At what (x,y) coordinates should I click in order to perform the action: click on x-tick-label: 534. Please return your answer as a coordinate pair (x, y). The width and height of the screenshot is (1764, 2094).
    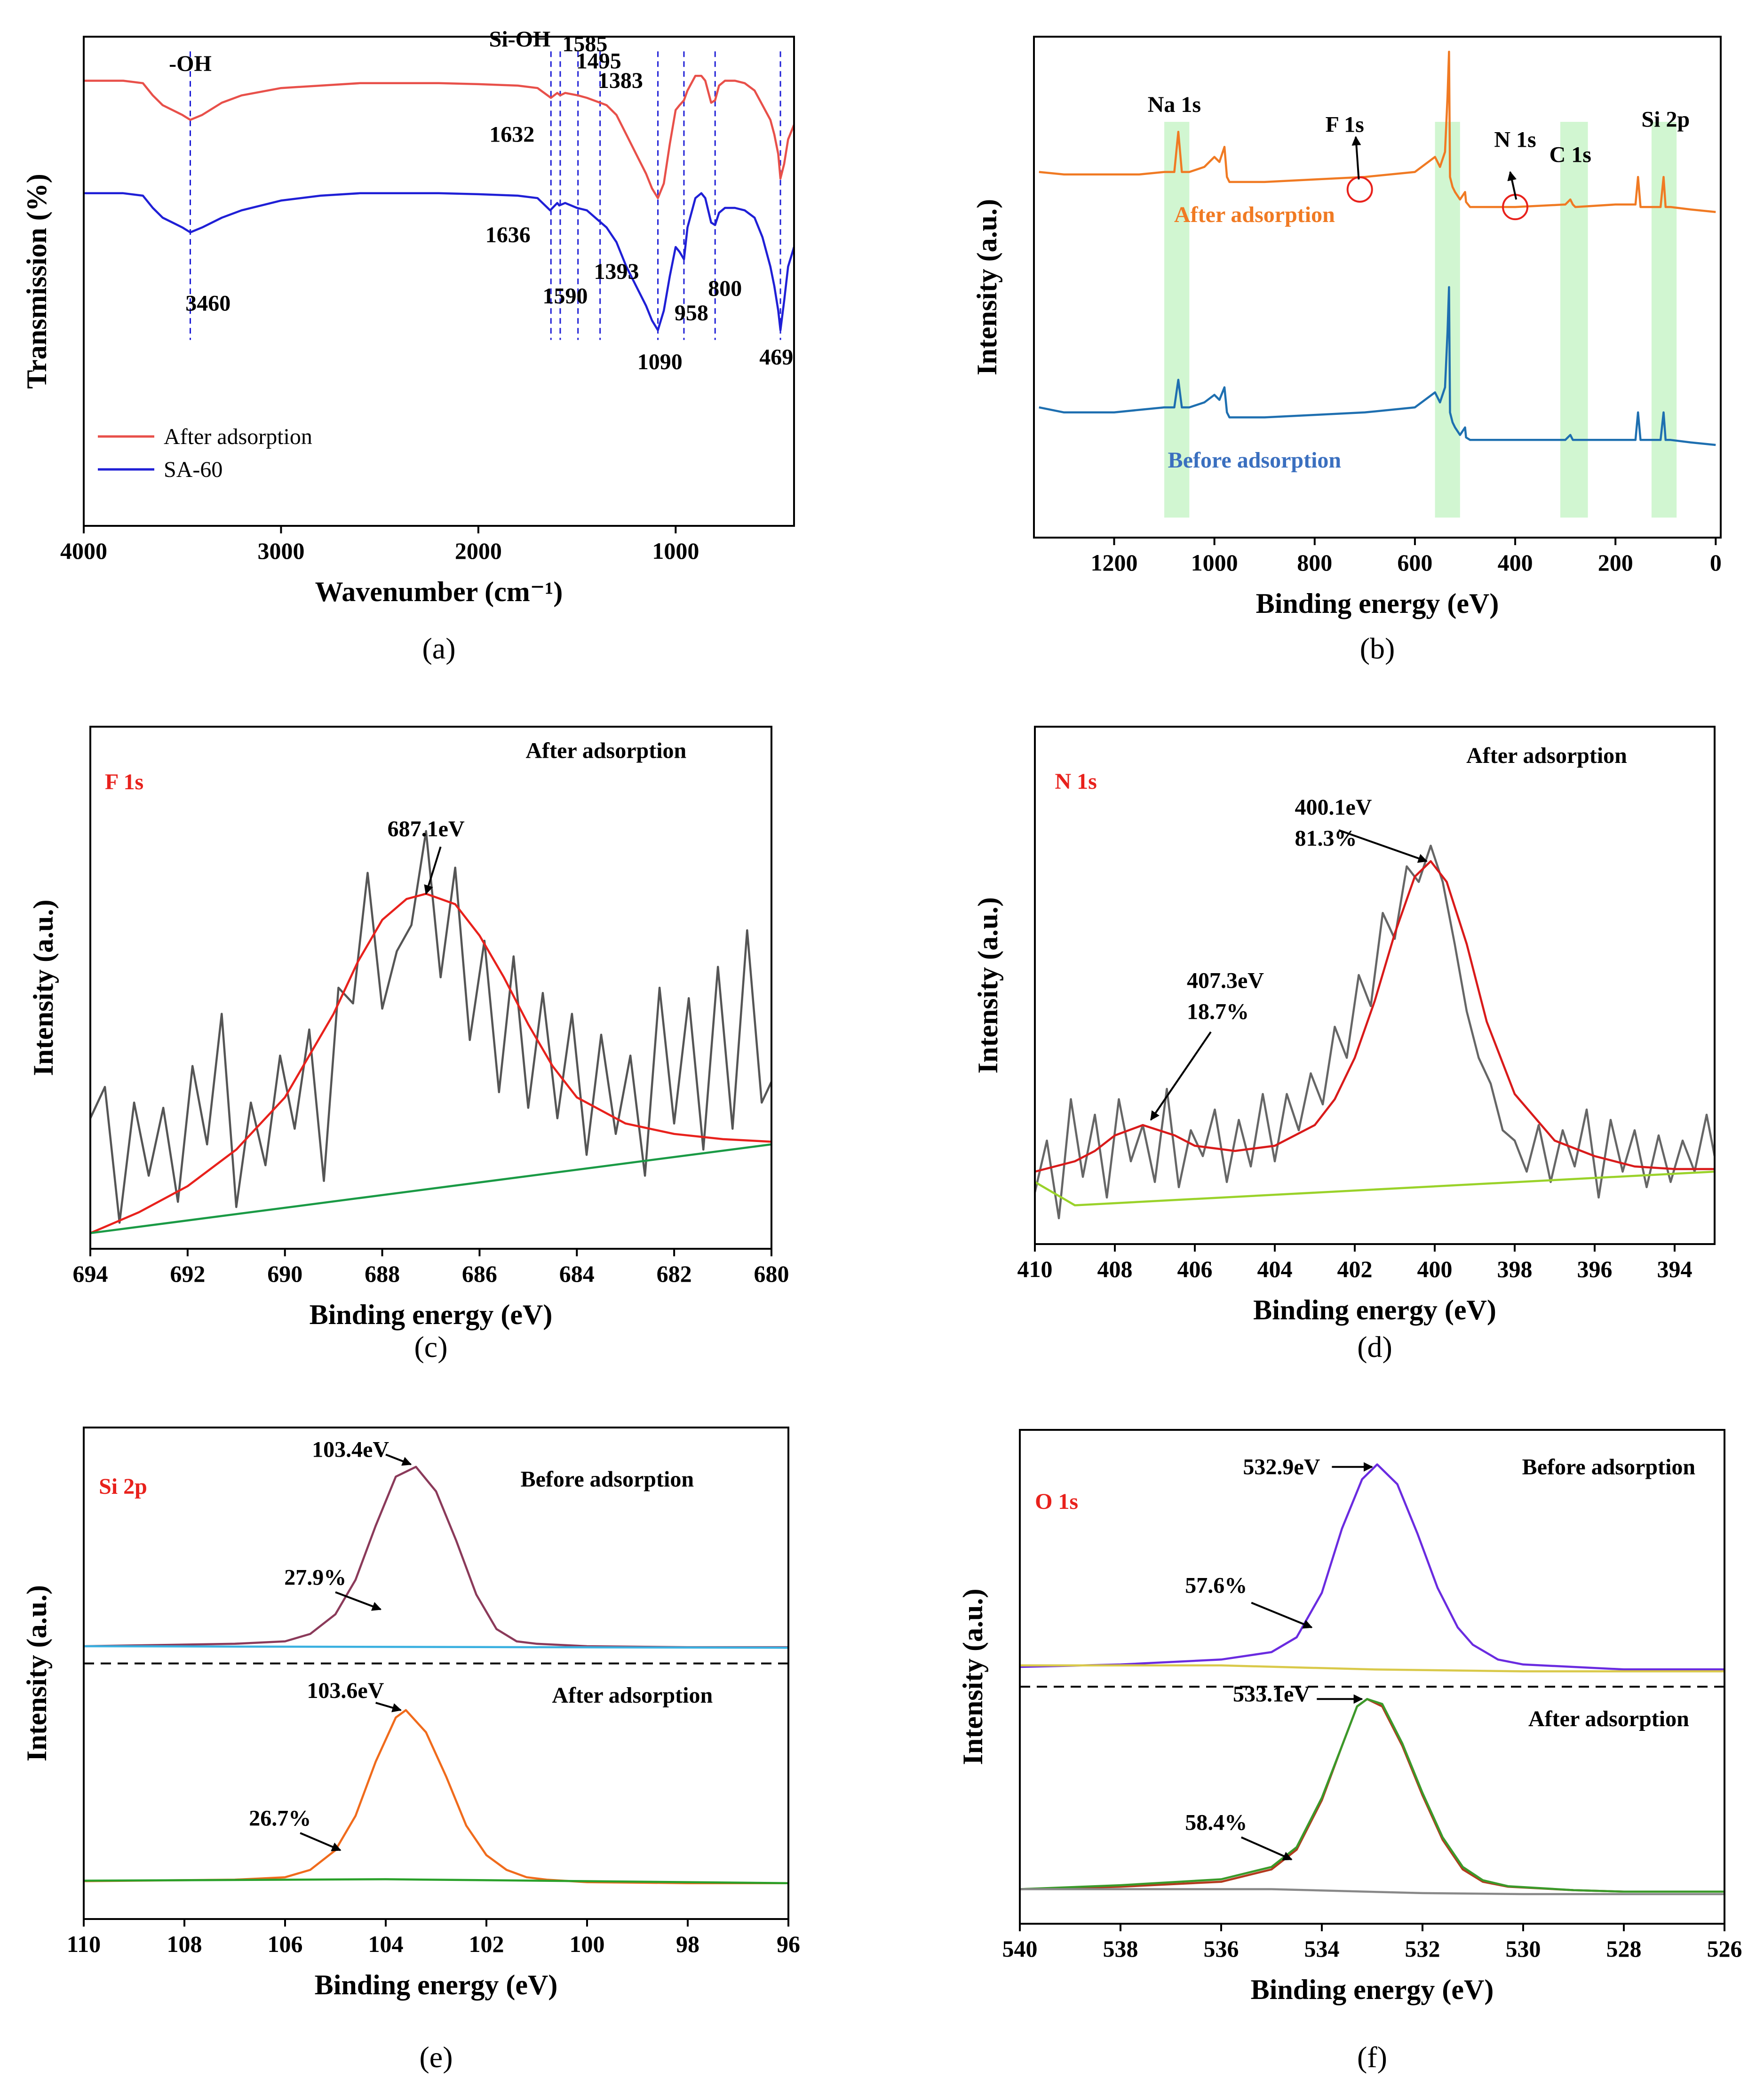
    Looking at the image, I should click on (1322, 1948).